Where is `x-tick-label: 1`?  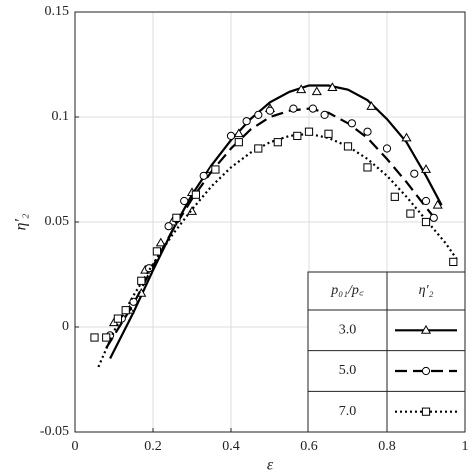 x-tick-label: 1 is located at coordinates (465, 446).